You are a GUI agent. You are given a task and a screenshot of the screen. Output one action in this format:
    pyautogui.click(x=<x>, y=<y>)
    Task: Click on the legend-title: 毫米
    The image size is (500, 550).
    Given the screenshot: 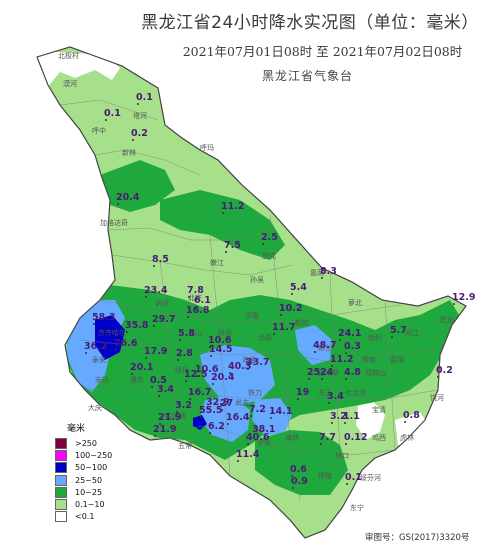 What is the action you would take?
    pyautogui.click(x=76, y=429)
    